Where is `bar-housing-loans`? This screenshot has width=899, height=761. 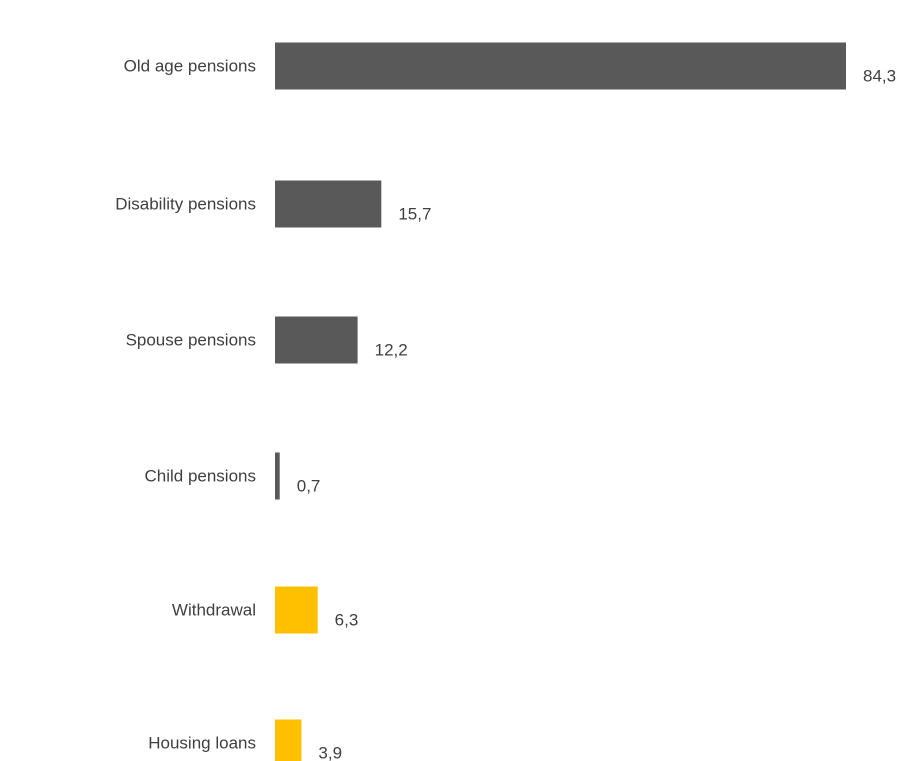 bar-housing-loans is located at coordinates (288, 740).